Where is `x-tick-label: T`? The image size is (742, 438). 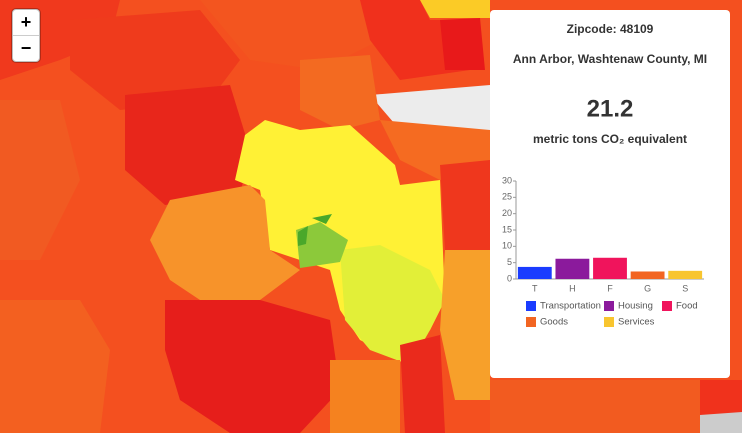 x-tick-label: T is located at coordinates (535, 288).